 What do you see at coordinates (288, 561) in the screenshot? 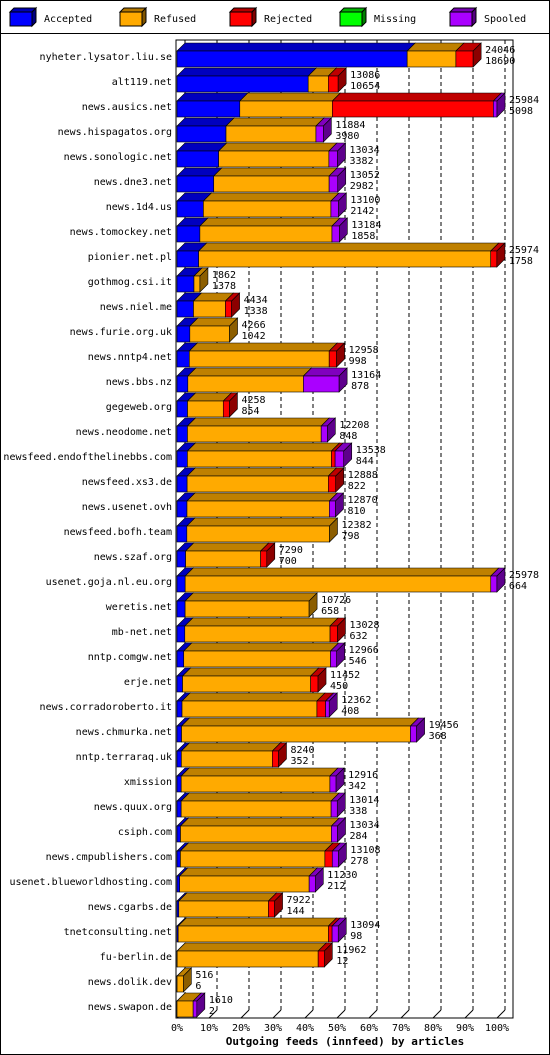
I see `accepted-label: 700` at bounding box center [288, 561].